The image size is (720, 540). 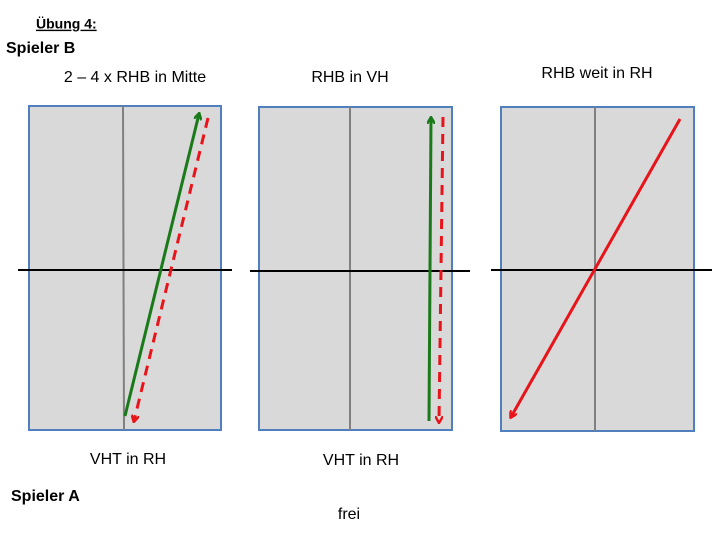 I want to click on panel-top-label: RHB weit in RH, so click(x=596, y=73).